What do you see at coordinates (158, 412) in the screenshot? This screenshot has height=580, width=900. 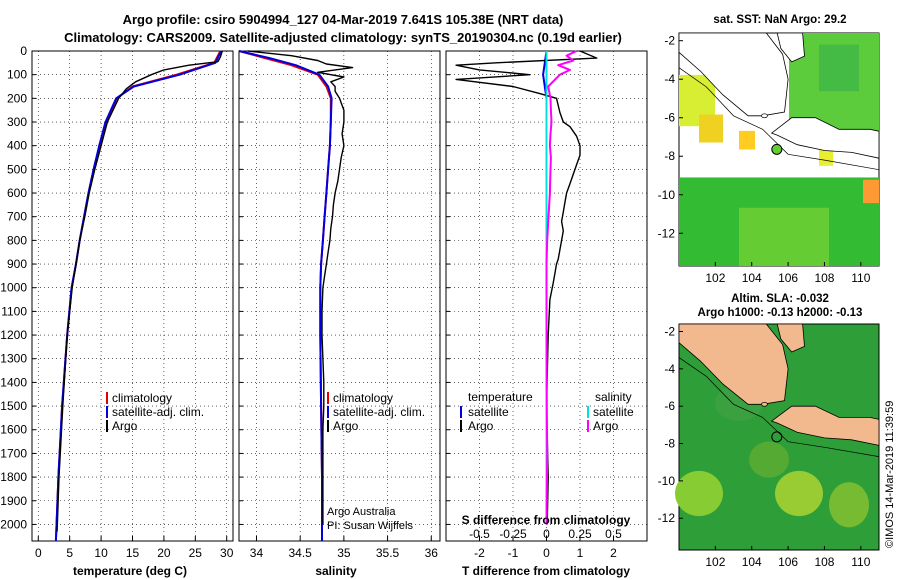 I see `legend-label-satellite: satellite-adj. clim.` at bounding box center [158, 412].